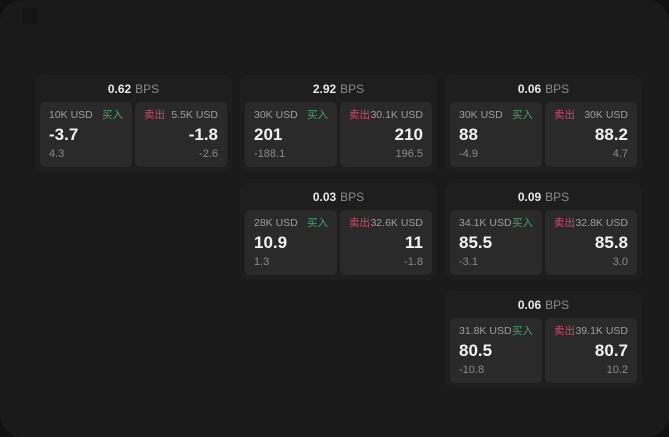 This screenshot has height=437, width=669. What do you see at coordinates (414, 242) in the screenshot?
I see `sell-price: 11` at bounding box center [414, 242].